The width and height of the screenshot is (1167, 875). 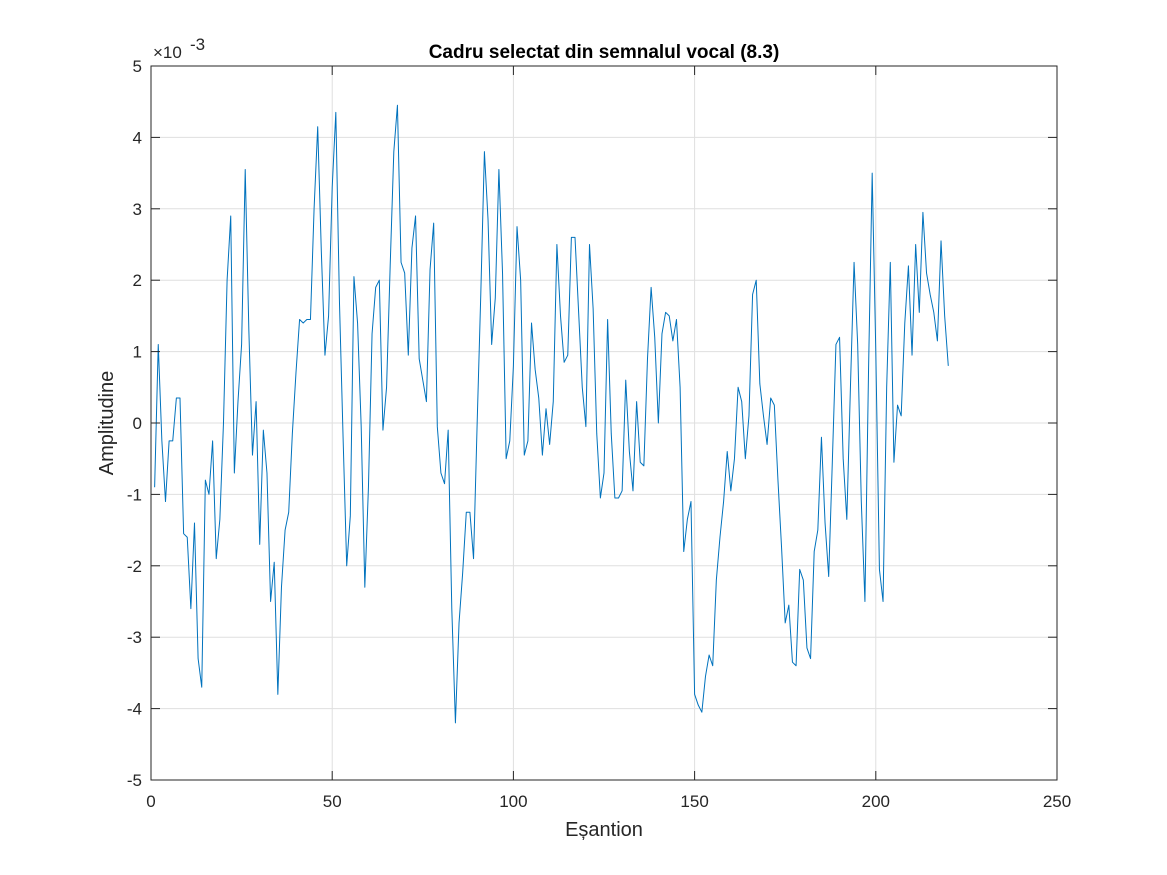 What do you see at coordinates (150, 801) in the screenshot?
I see `x-tick-label: 0` at bounding box center [150, 801].